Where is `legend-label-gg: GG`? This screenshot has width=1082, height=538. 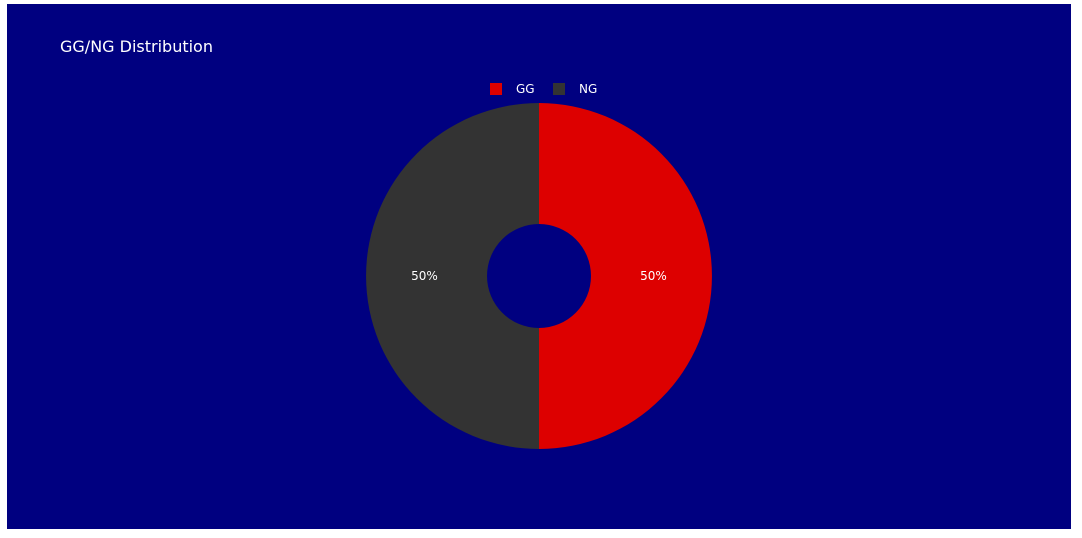
legend-label-gg: GG is located at coordinates (525, 89).